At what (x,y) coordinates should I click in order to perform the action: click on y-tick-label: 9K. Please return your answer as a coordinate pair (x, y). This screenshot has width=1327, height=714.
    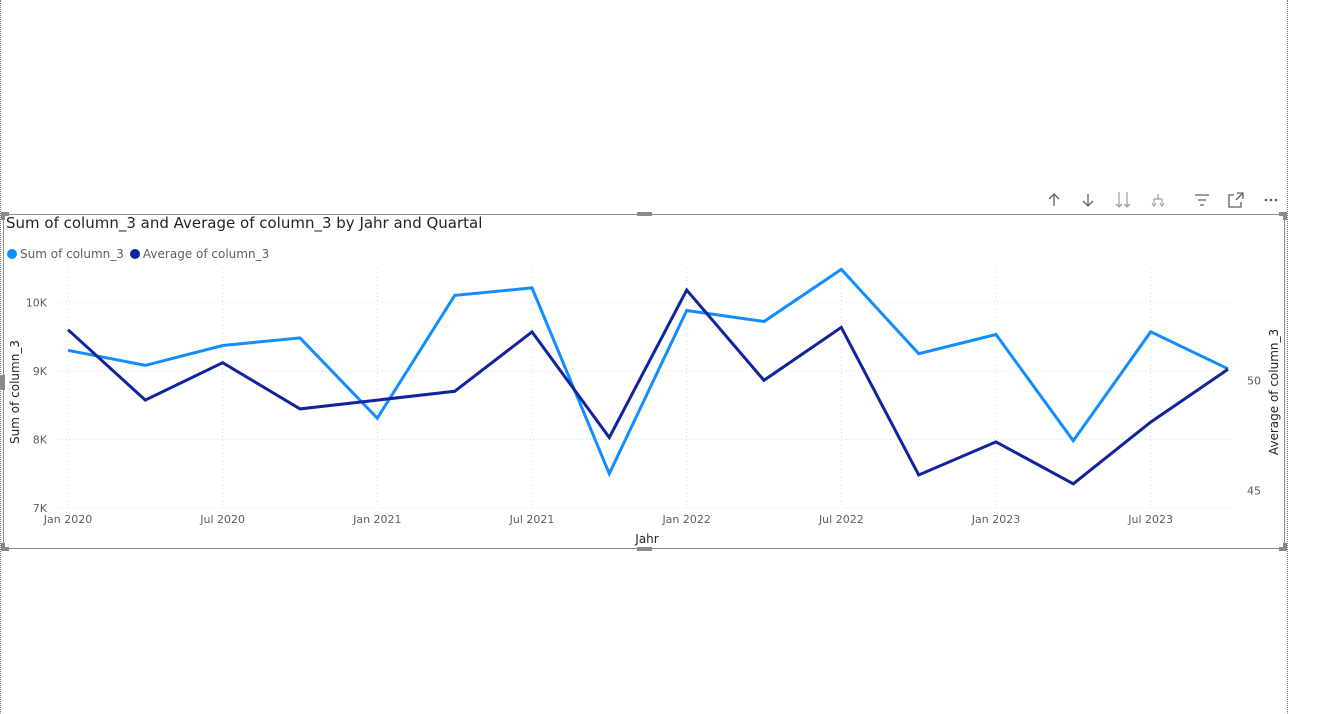
    Looking at the image, I should click on (40, 371).